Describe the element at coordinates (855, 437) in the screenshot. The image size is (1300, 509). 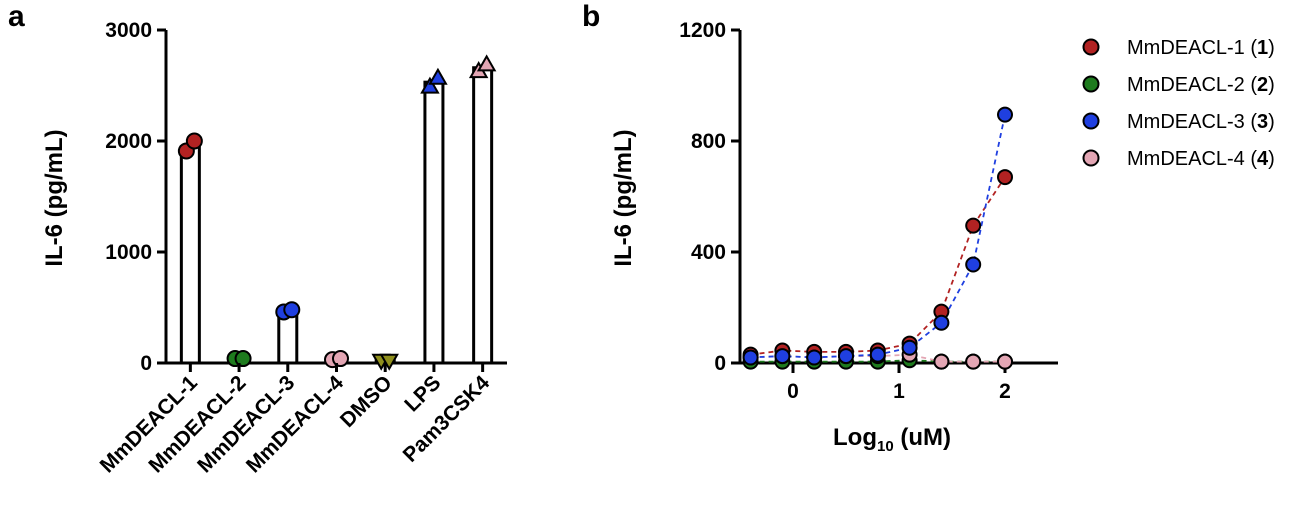
I see `x-title-base: Log` at that location.